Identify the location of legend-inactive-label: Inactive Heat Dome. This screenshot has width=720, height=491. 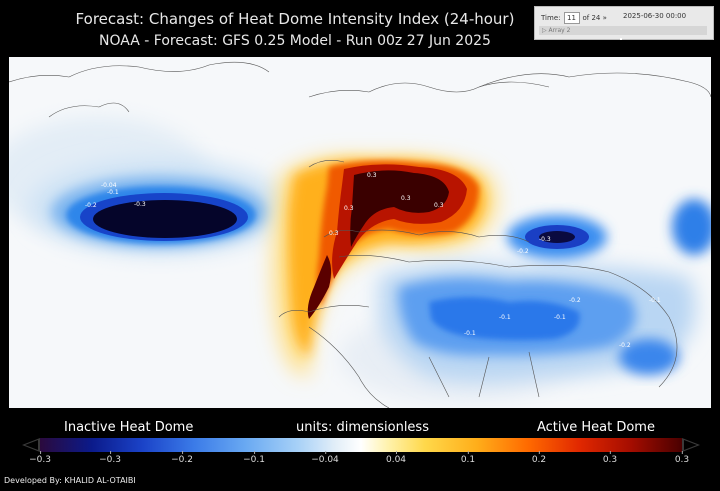
(129, 427).